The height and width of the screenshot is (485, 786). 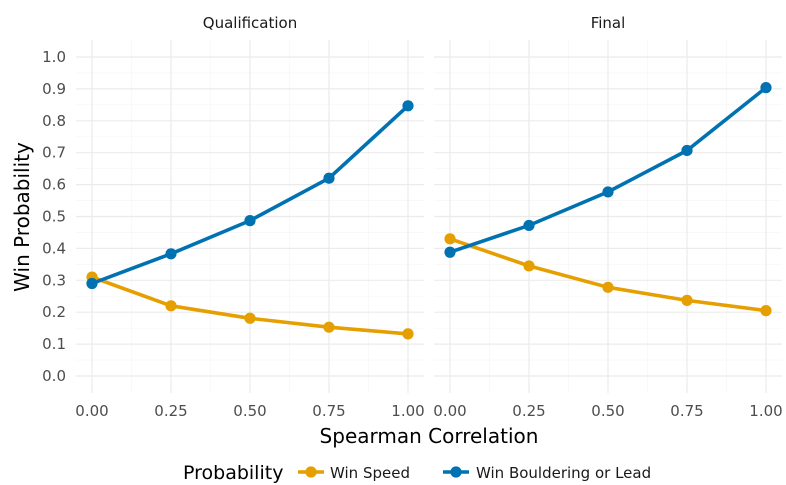 I want to click on y-tick-label: 0.7, so click(x=54, y=153).